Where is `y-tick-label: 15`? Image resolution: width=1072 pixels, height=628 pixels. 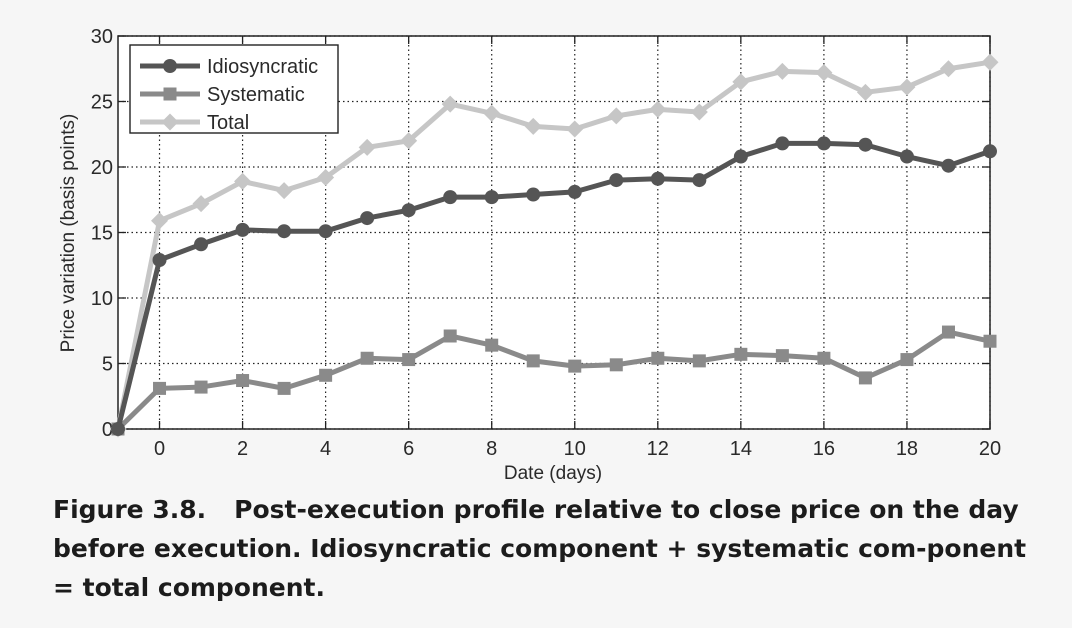
y-tick-label: 15 is located at coordinates (102, 234).